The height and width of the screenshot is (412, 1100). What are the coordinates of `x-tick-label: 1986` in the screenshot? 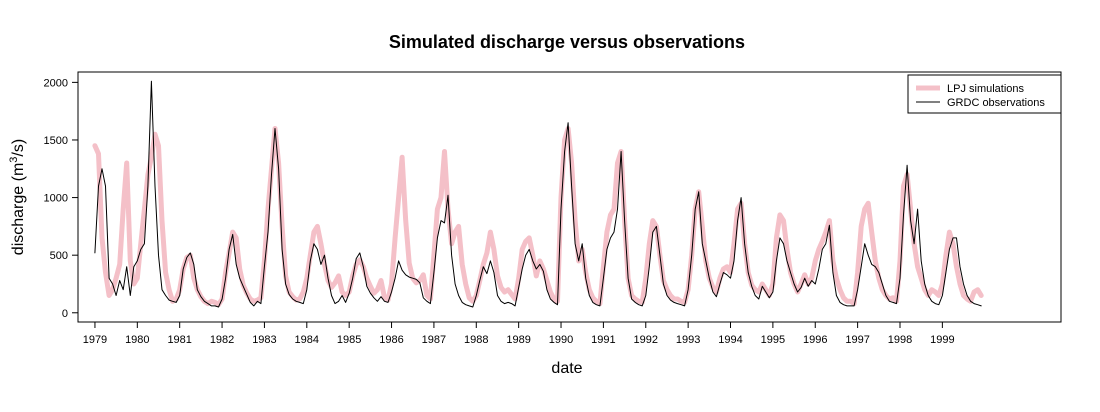 It's located at (391, 340).